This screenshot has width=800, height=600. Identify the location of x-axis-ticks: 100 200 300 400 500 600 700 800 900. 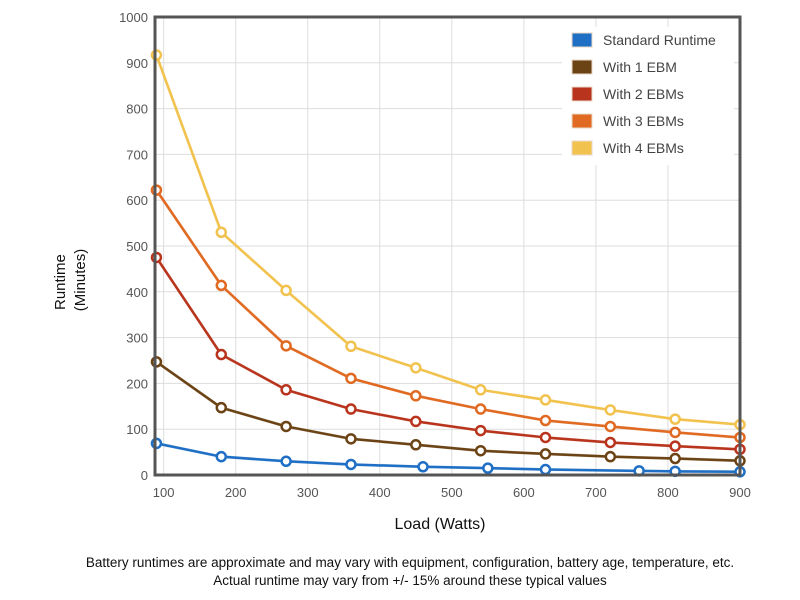
(452, 492).